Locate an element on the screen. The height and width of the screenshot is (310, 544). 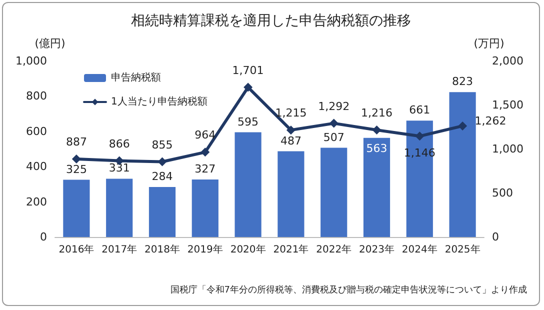
data-label: 964 is located at coordinates (205, 135).